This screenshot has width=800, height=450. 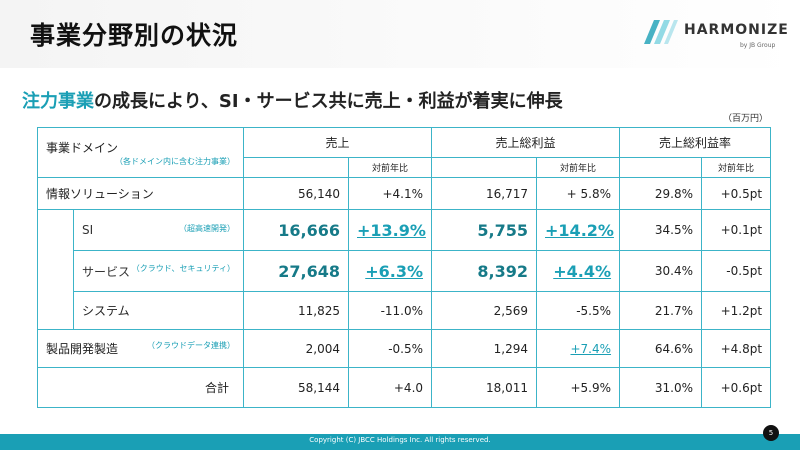 What do you see at coordinates (695, 142) in the screenshot?
I see `gross-margin-header: 売上総利益率` at bounding box center [695, 142].